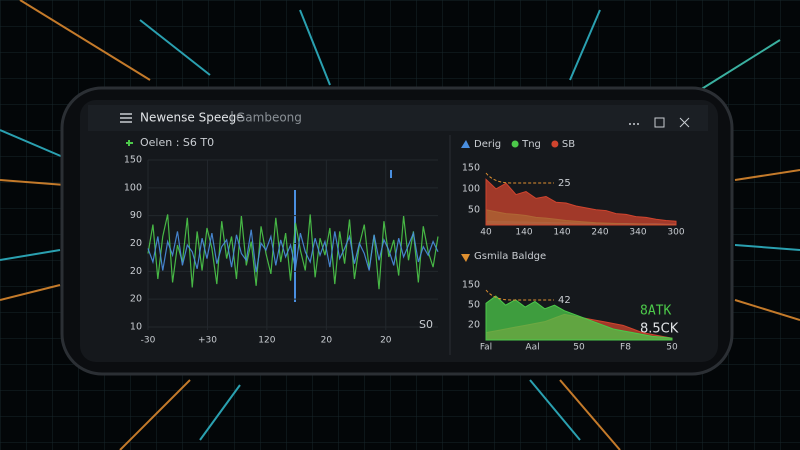 The height and width of the screenshot is (450, 800). What do you see at coordinates (532, 348) in the screenshot?
I see `x-label: Aal` at bounding box center [532, 348].